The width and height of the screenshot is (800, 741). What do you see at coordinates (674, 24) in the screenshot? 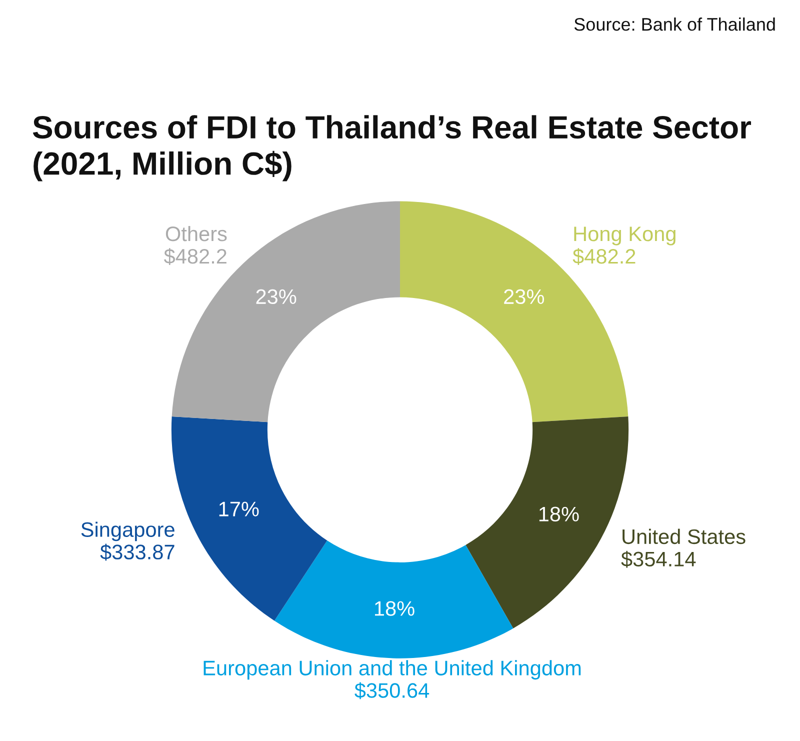
I see `source-note: Source: Bank of Thailand` at bounding box center [674, 24].